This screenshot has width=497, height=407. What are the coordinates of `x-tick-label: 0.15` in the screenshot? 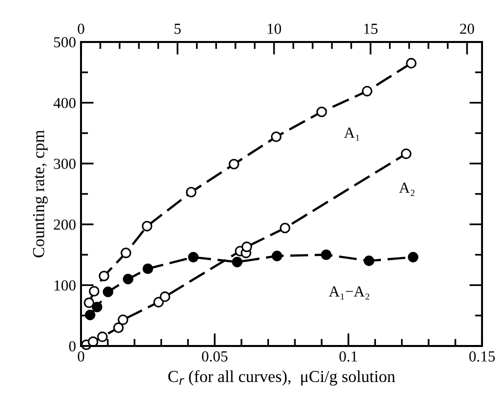 It's located at (482, 356).